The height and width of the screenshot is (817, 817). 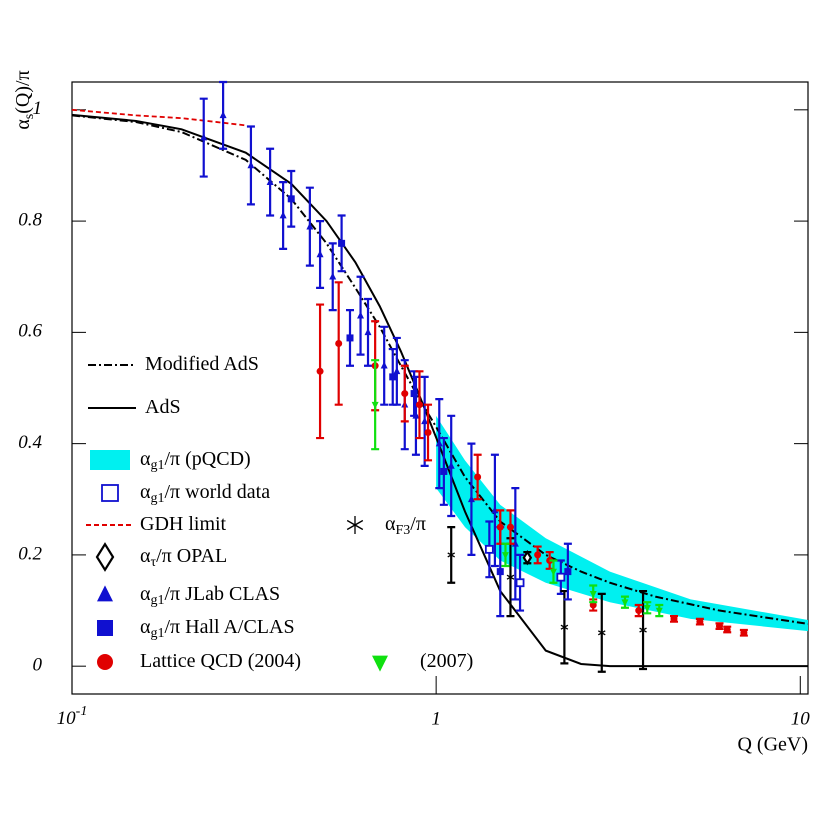 I want to click on y-axis-label-part: α, so click(x=23, y=124).